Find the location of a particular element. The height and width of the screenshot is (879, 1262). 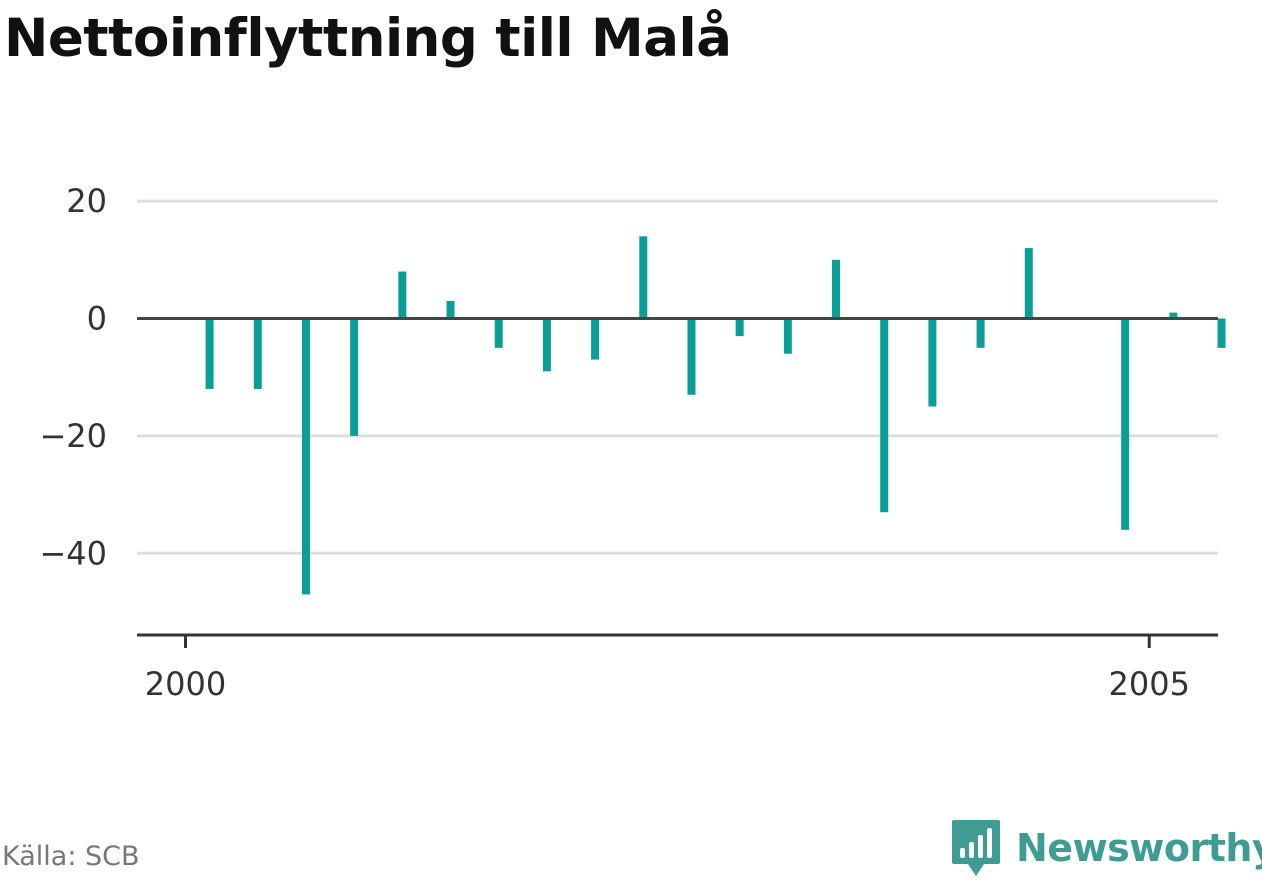

source-note: Källa: SCB is located at coordinates (71, 856).